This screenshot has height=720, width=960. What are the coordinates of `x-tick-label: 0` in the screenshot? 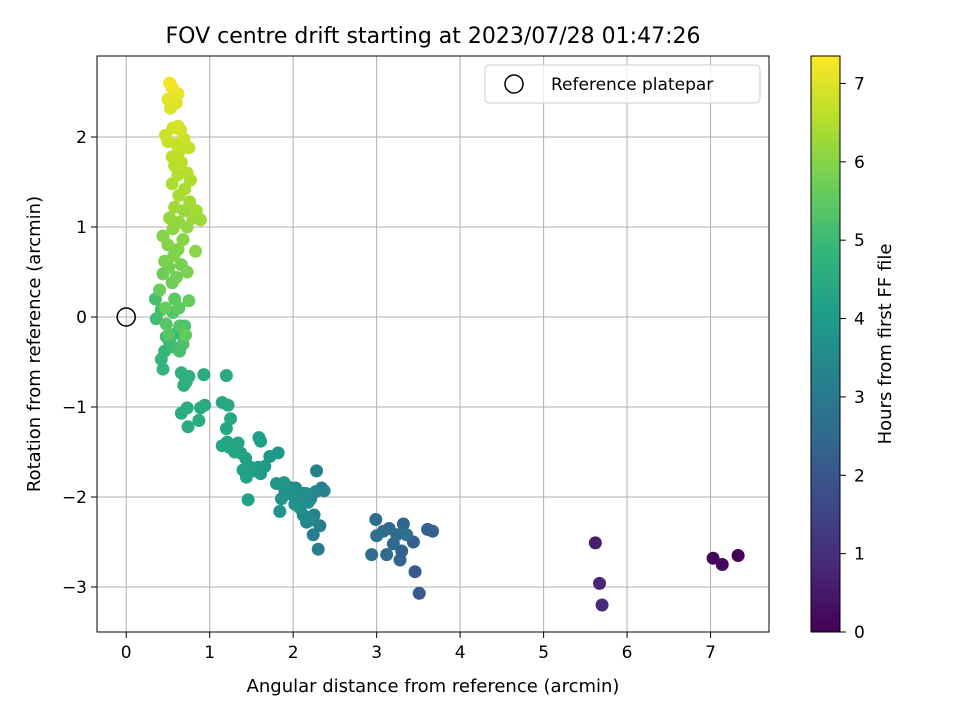 It's located at (126, 653).